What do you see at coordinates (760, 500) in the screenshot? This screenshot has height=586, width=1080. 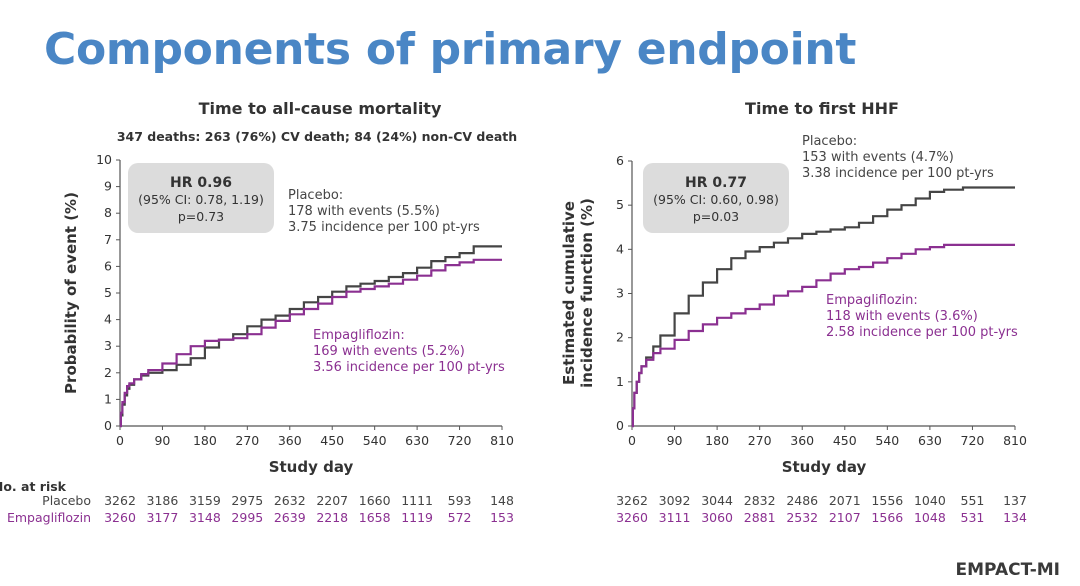 I see `risk-cell: 2832` at bounding box center [760, 500].